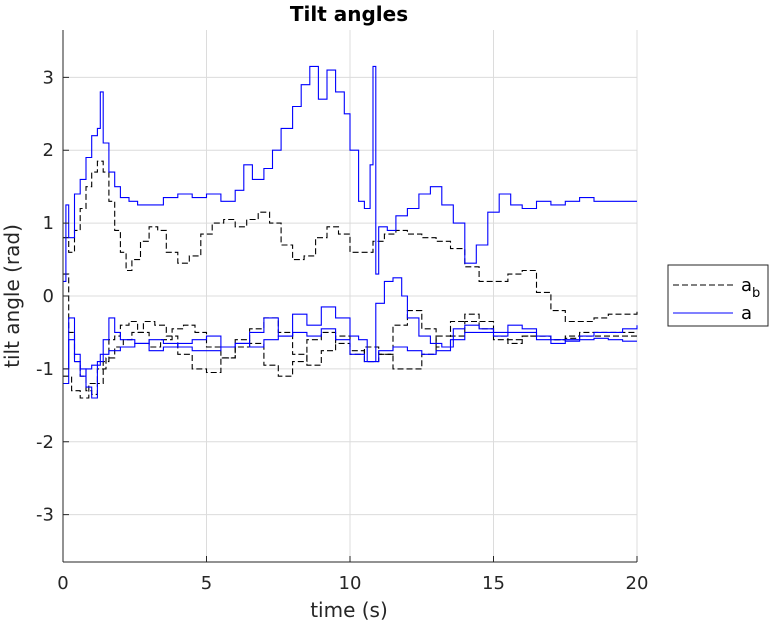  Describe the element at coordinates (637, 583) in the screenshot. I see `x-tick-label: 20` at that location.